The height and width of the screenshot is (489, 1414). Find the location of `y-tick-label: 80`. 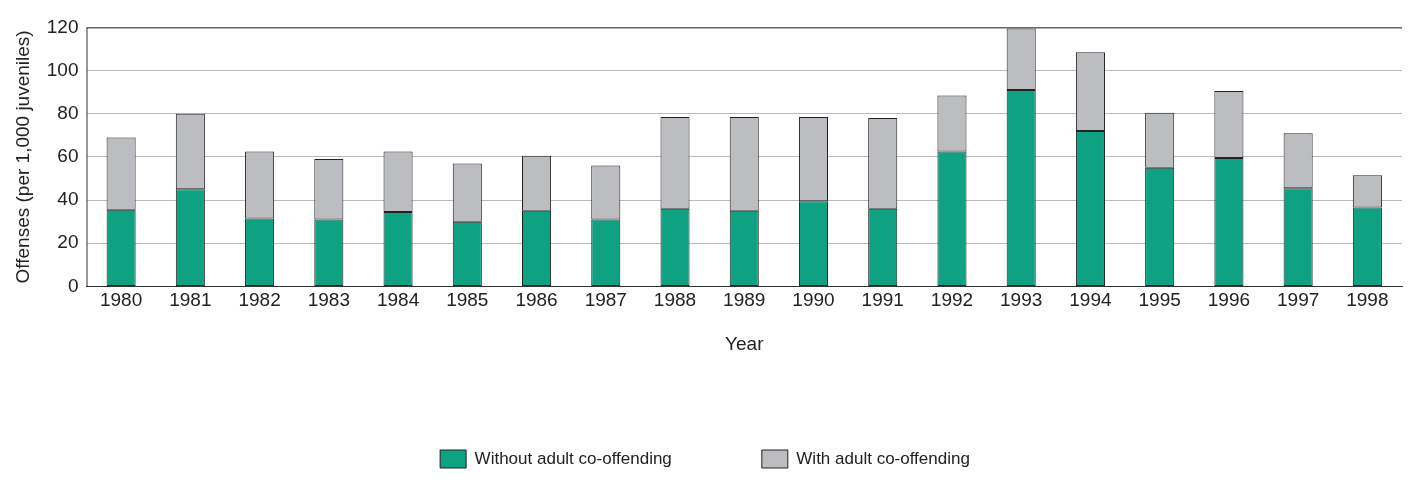

y-tick-label: 80 is located at coordinates (68, 112).